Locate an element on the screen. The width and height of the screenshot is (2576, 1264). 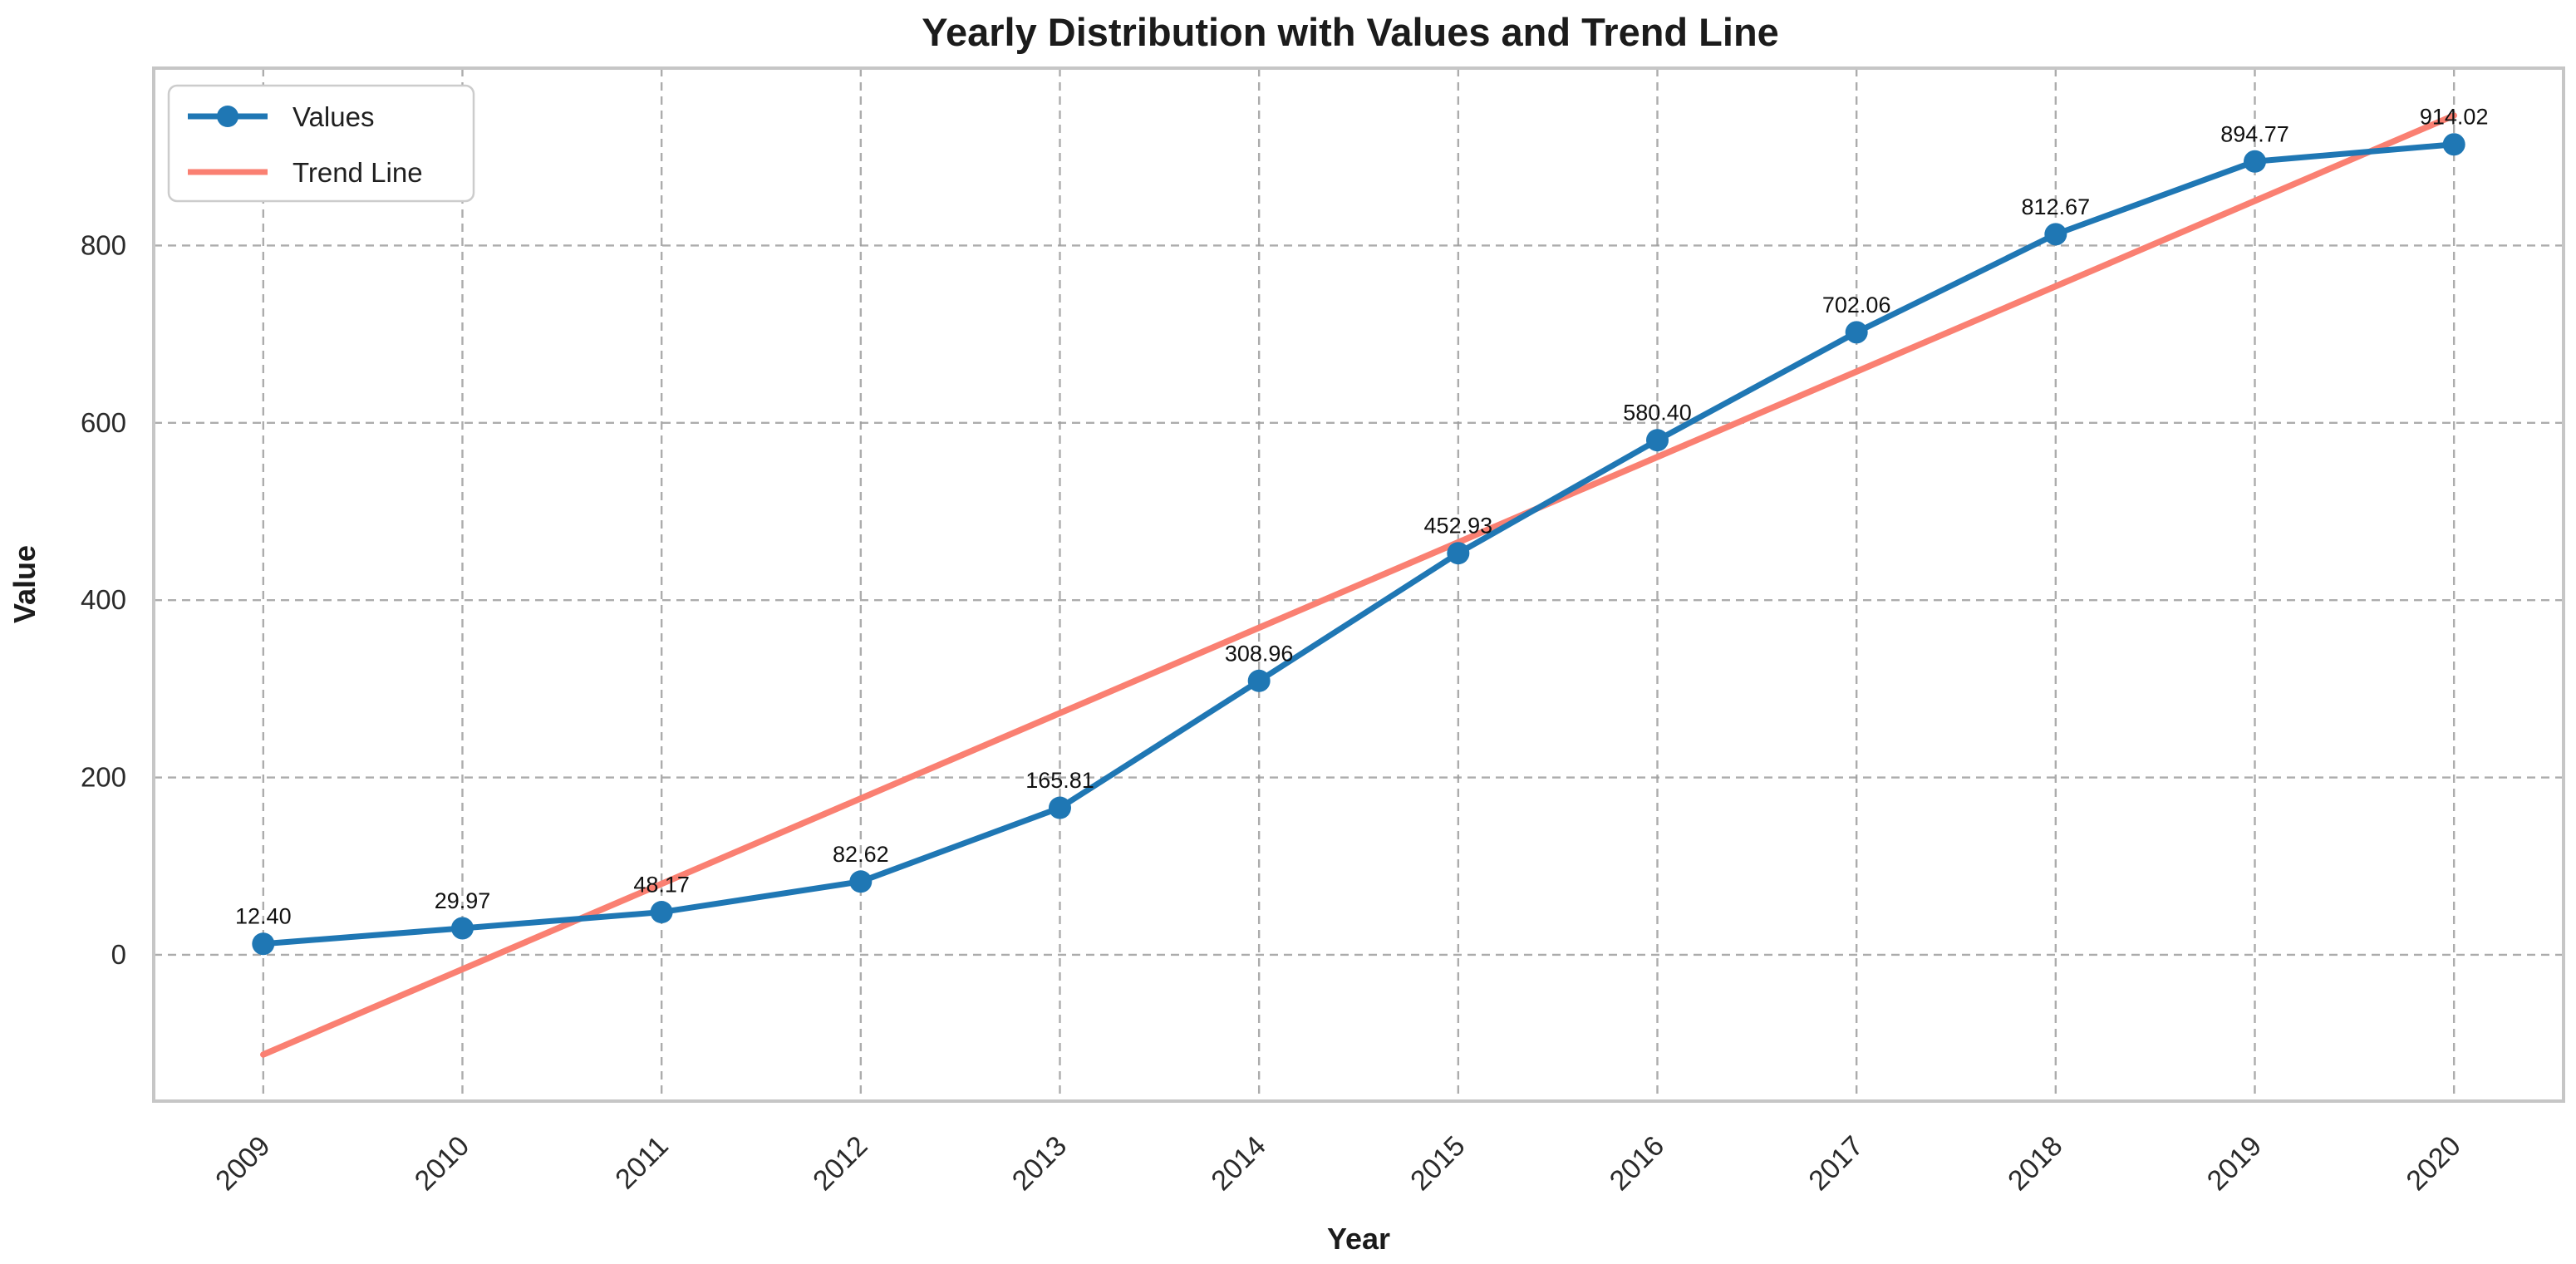
data-point-label: 48.17 is located at coordinates (661, 885).